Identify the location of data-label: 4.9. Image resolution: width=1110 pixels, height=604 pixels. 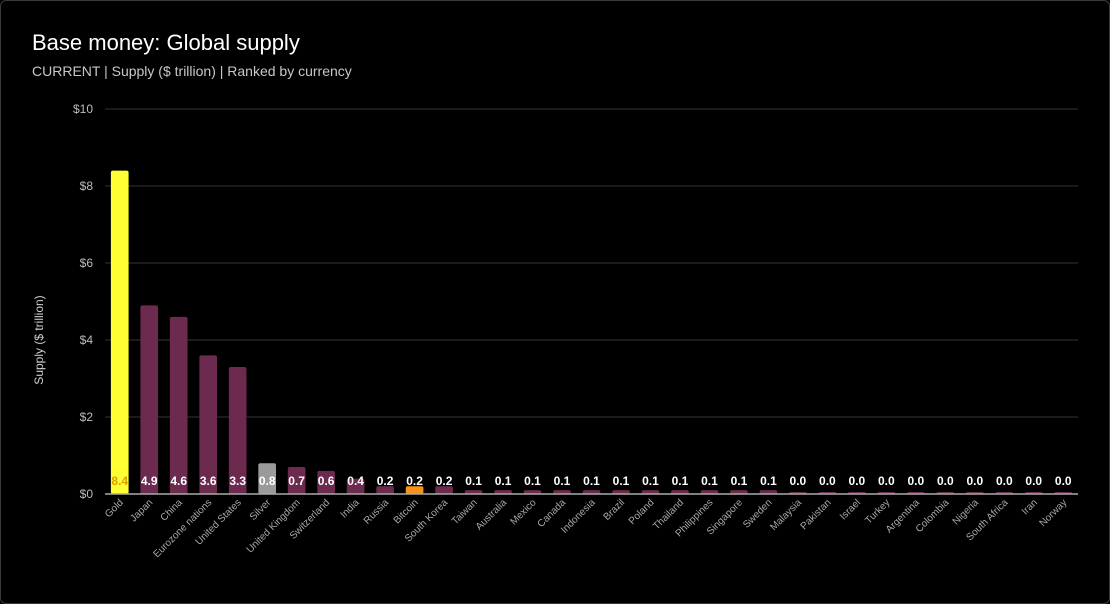
(149, 481).